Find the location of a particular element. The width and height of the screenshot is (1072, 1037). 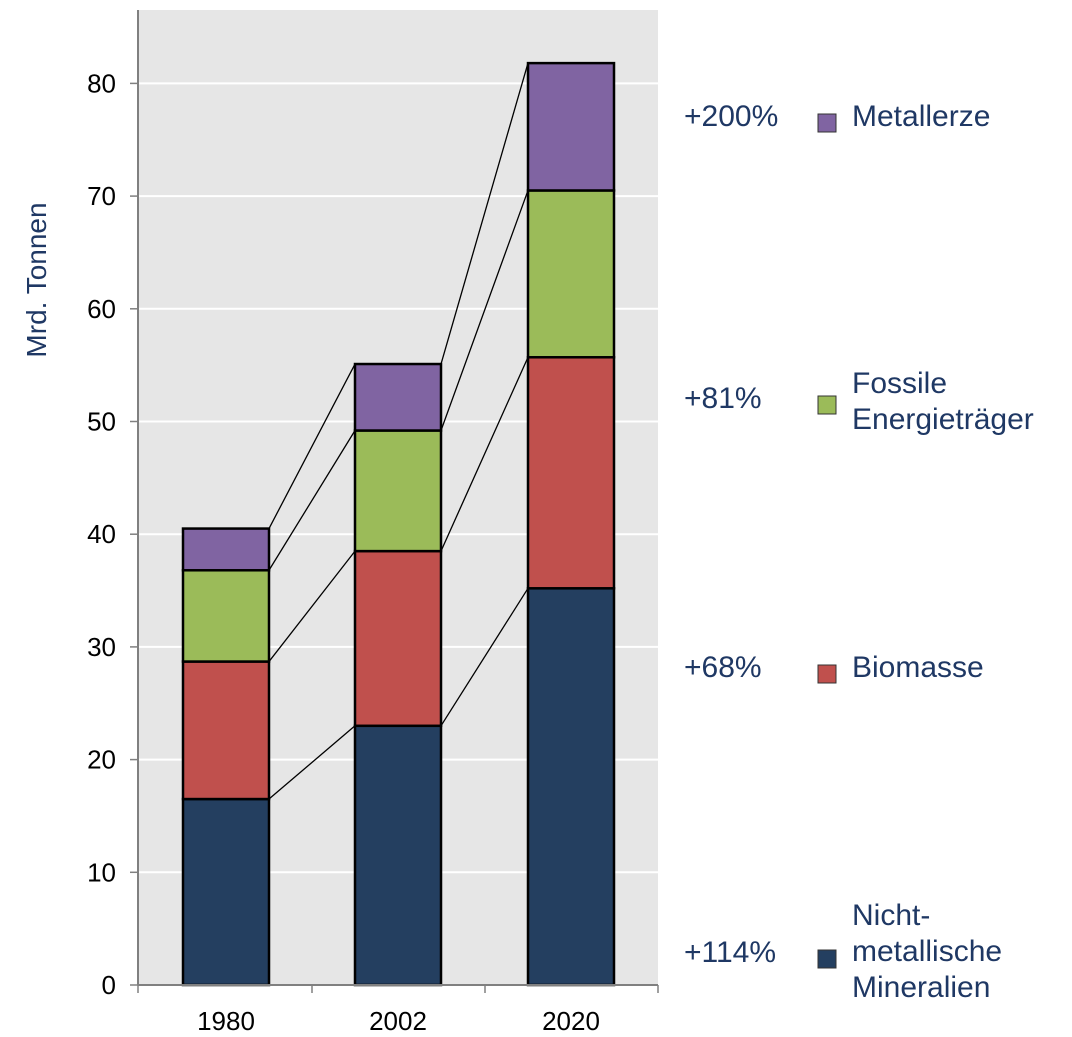

y-tick-label: 40 is located at coordinates (101, 534).